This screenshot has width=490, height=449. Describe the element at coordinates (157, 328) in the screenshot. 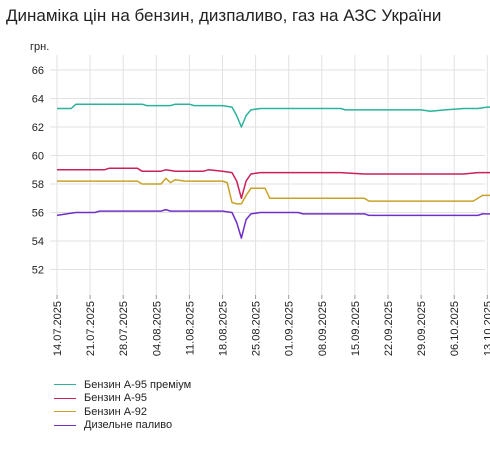

I see `x-tick-label: 04.08.2025` at that location.